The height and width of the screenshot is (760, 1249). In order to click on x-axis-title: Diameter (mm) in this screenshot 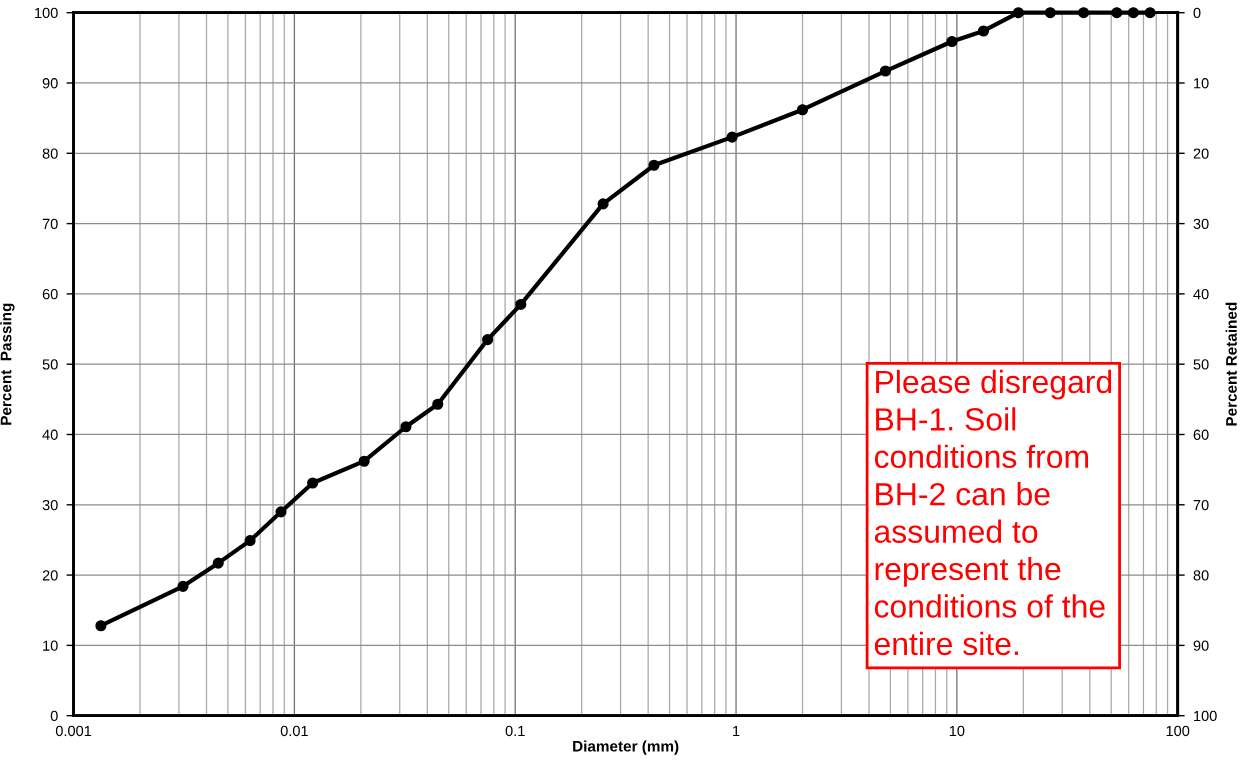, I will do `click(626, 747)`.